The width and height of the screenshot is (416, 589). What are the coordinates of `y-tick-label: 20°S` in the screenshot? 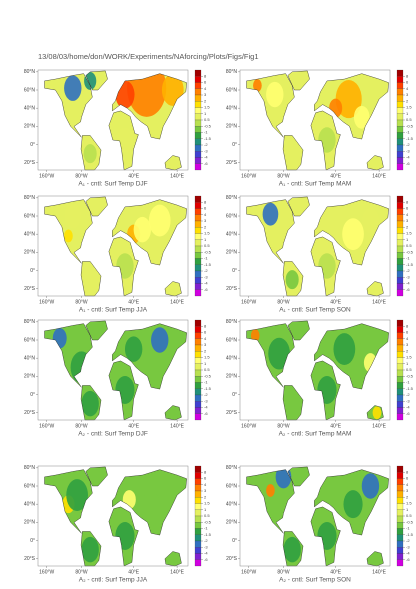 It's located at (30, 413).